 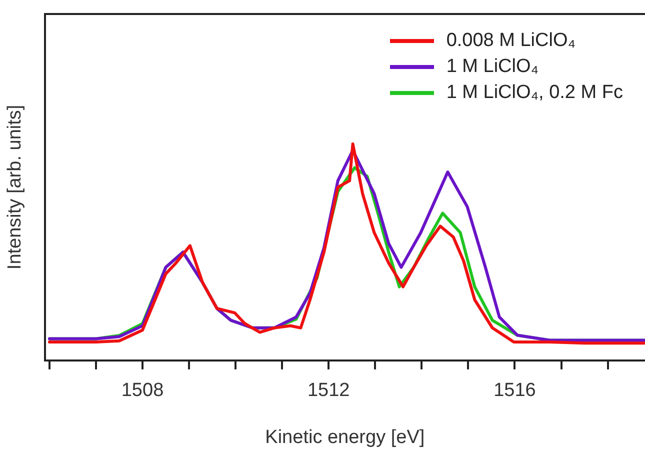 What do you see at coordinates (328, 391) in the screenshot?
I see `x-tick-label: 1512` at bounding box center [328, 391].